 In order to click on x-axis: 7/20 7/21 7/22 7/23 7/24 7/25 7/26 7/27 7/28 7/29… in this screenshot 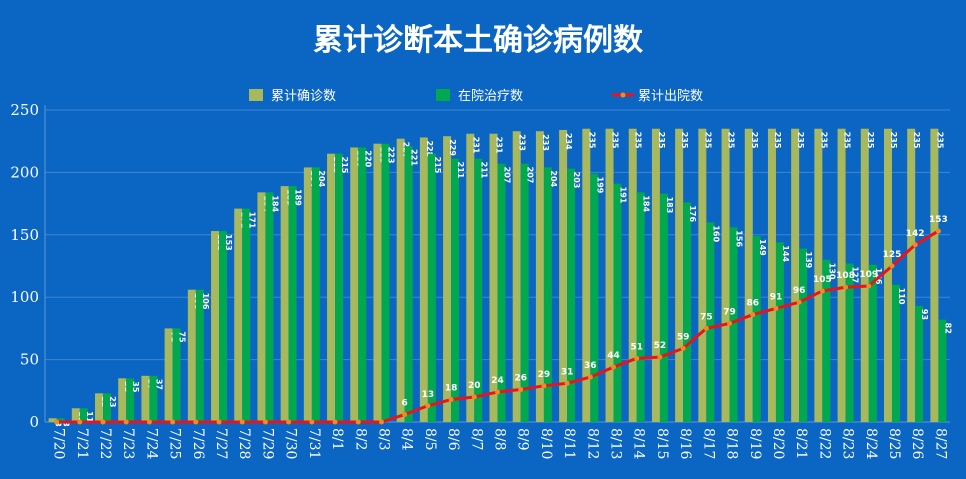, I will do `click(500, 444)`.